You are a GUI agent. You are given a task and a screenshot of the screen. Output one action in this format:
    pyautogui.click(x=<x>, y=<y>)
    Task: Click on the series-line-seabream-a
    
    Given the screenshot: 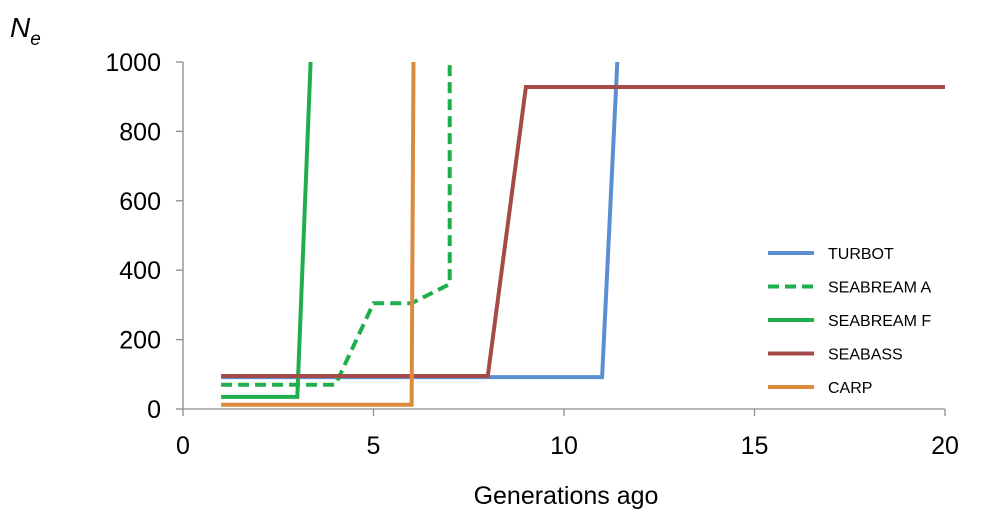 What is the action you would take?
    pyautogui.click(x=336, y=224)
    